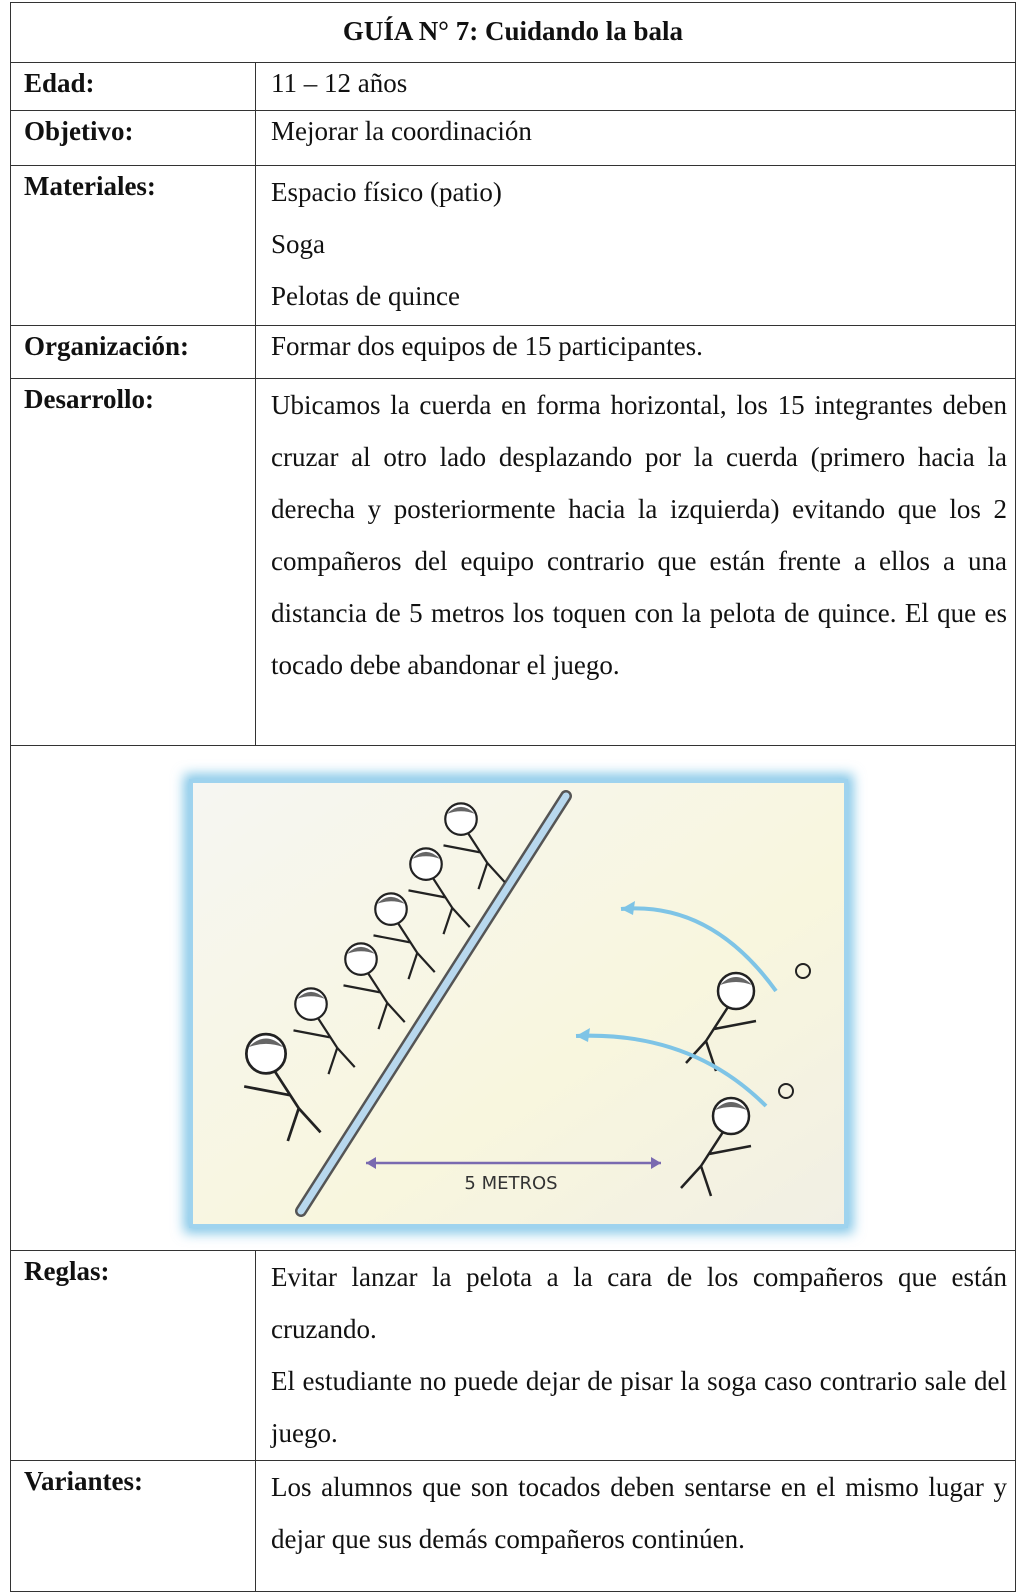 Image resolution: width=1033 pixels, height=1592 pixels. I want to click on table-row: Objetivo: Mejorar la coordinación, so click(513, 137).